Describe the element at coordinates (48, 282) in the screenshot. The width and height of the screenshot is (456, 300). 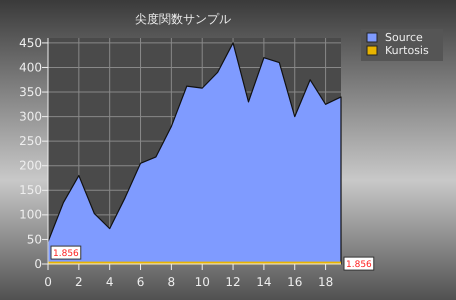
I see `x-tick-label: 0` at that location.